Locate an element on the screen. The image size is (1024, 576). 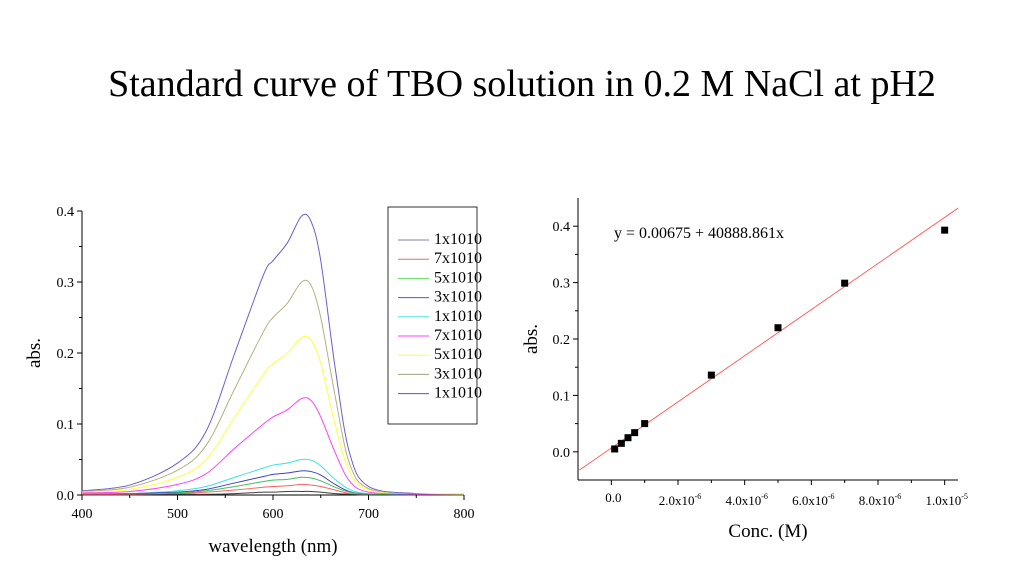
spectra-x-tick-label: 800 is located at coordinates (464, 514).